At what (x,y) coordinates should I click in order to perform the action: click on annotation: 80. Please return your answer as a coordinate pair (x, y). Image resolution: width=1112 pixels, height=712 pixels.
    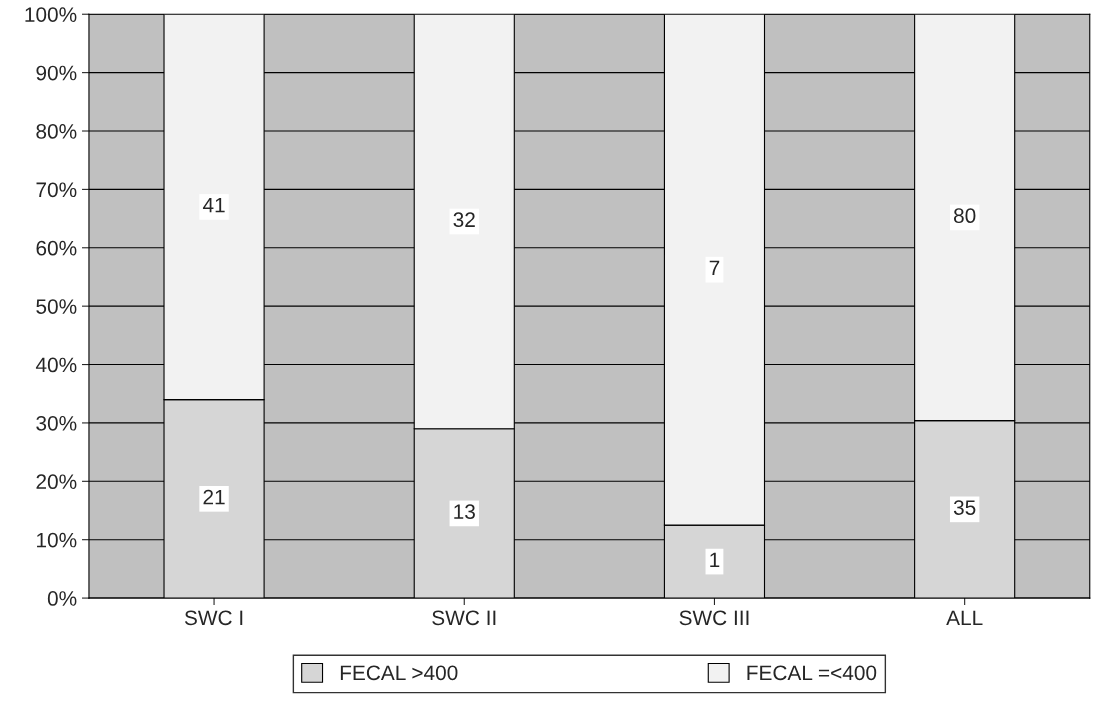
    Looking at the image, I should click on (964, 216).